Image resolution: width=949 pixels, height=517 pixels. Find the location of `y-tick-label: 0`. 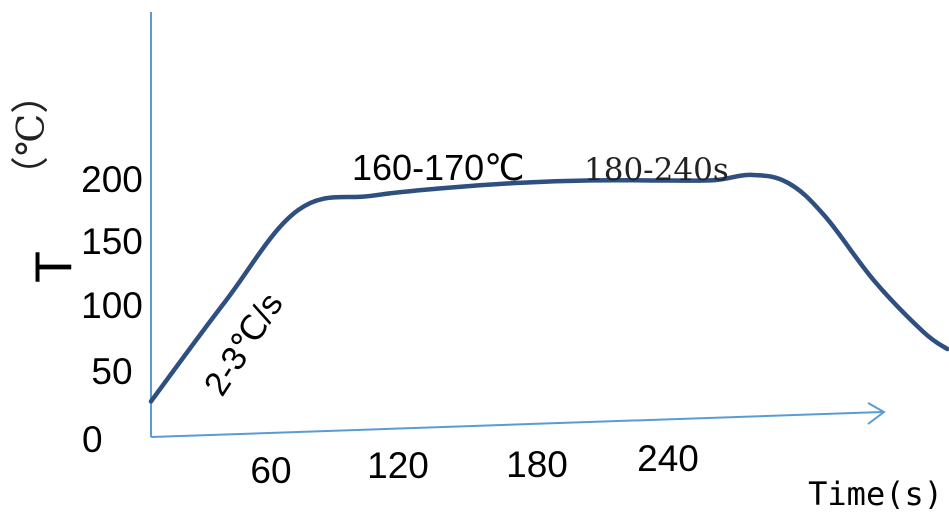

y-tick-label: 0 is located at coordinates (92, 439).